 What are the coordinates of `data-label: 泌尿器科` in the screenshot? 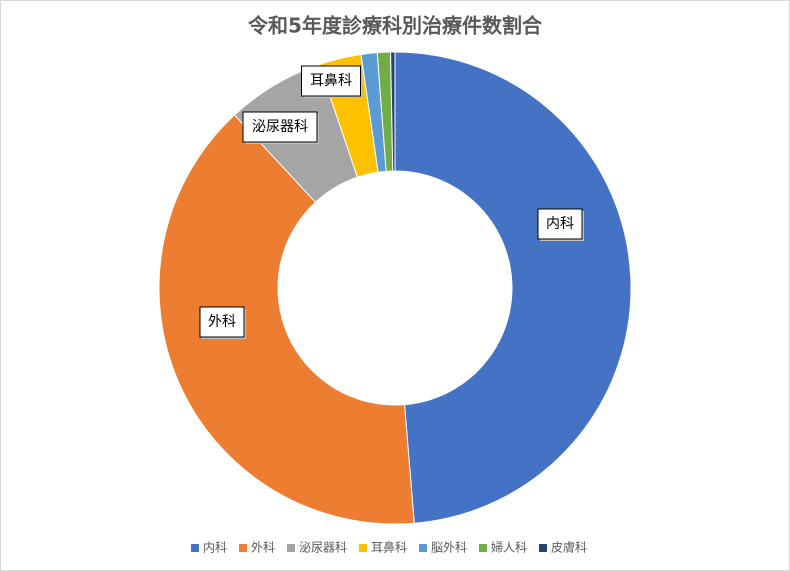 It's located at (280, 127).